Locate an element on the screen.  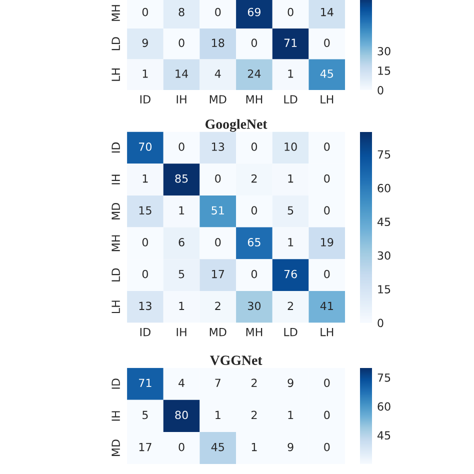
data-label: 76 is located at coordinates (290, 274).